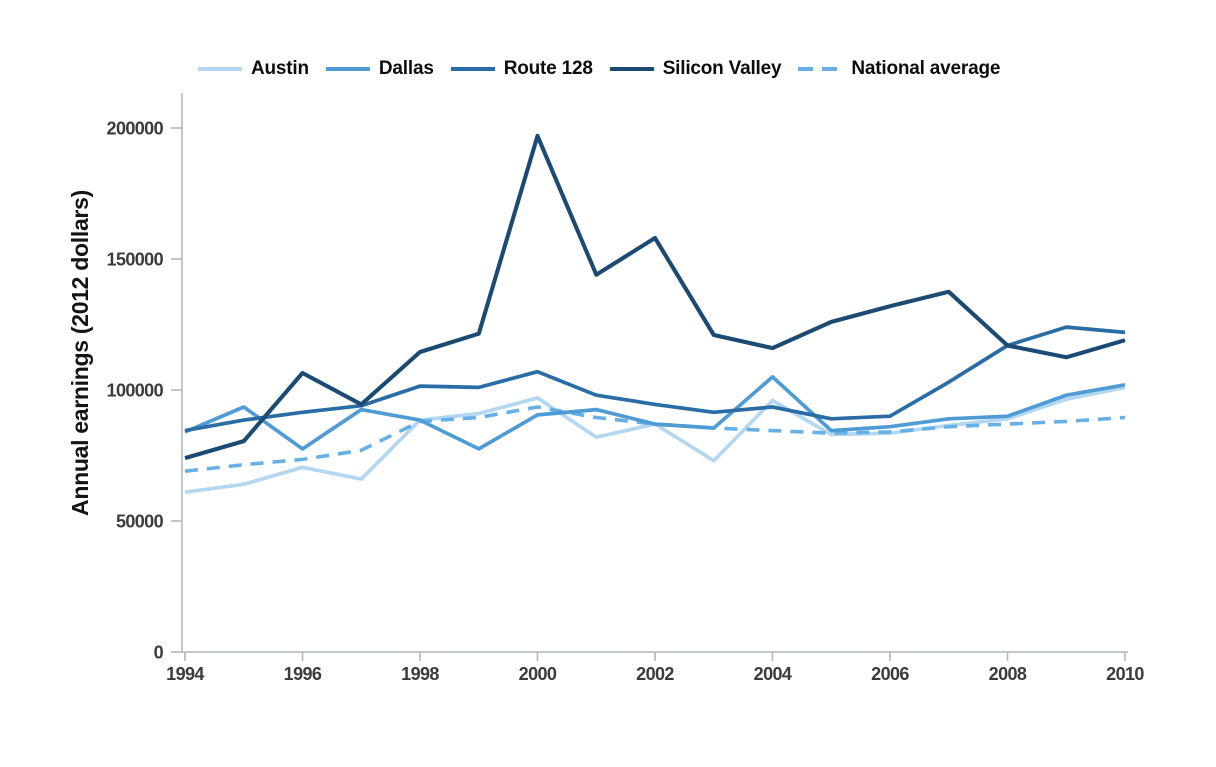 This screenshot has height=767, width=1216. What do you see at coordinates (80, 353) in the screenshot?
I see `y-axis-title: Annual earnings (2012 dollars)` at bounding box center [80, 353].